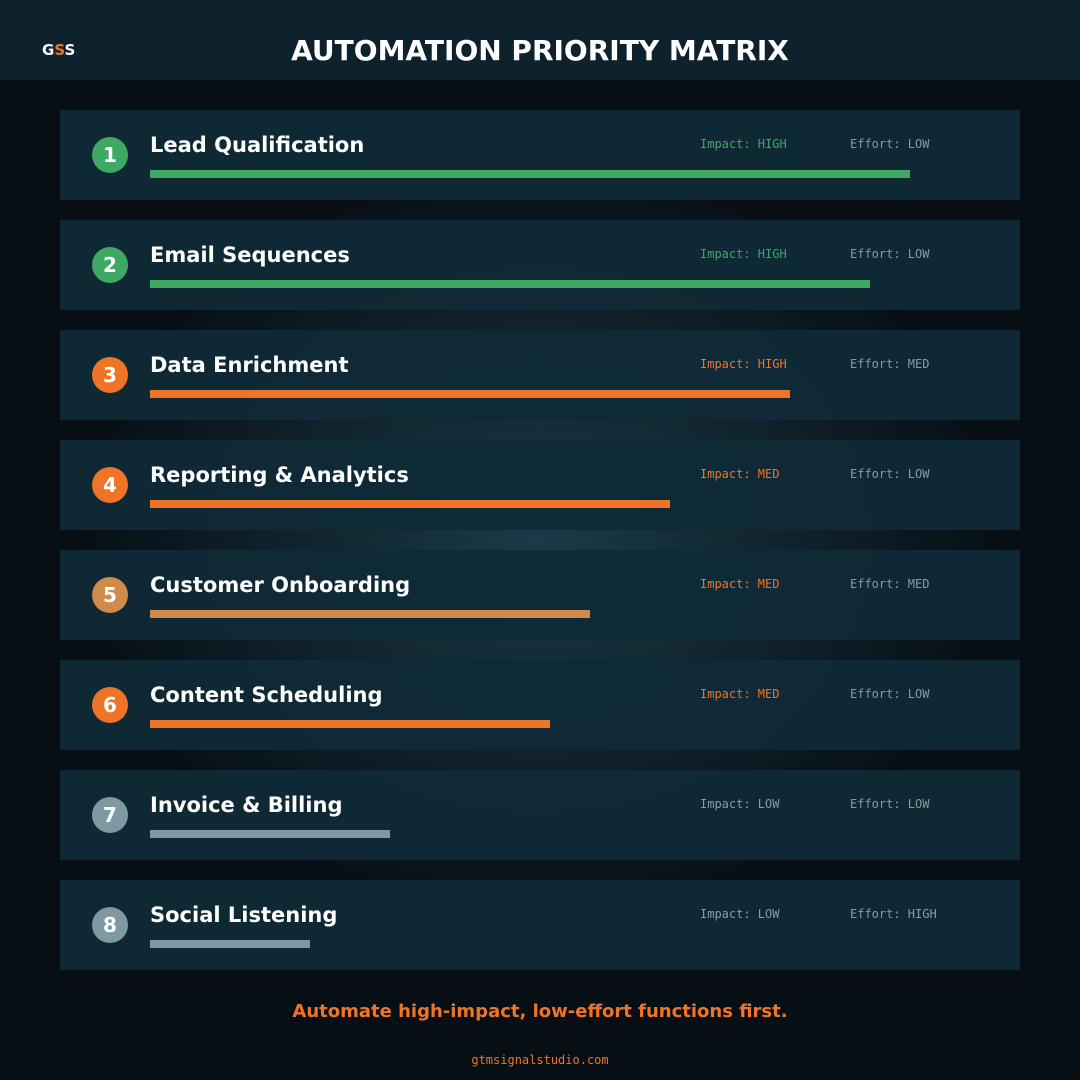  Describe the element at coordinates (539, 1060) in the screenshot. I see `footer-url: gtmsignalstudio.com` at that location.